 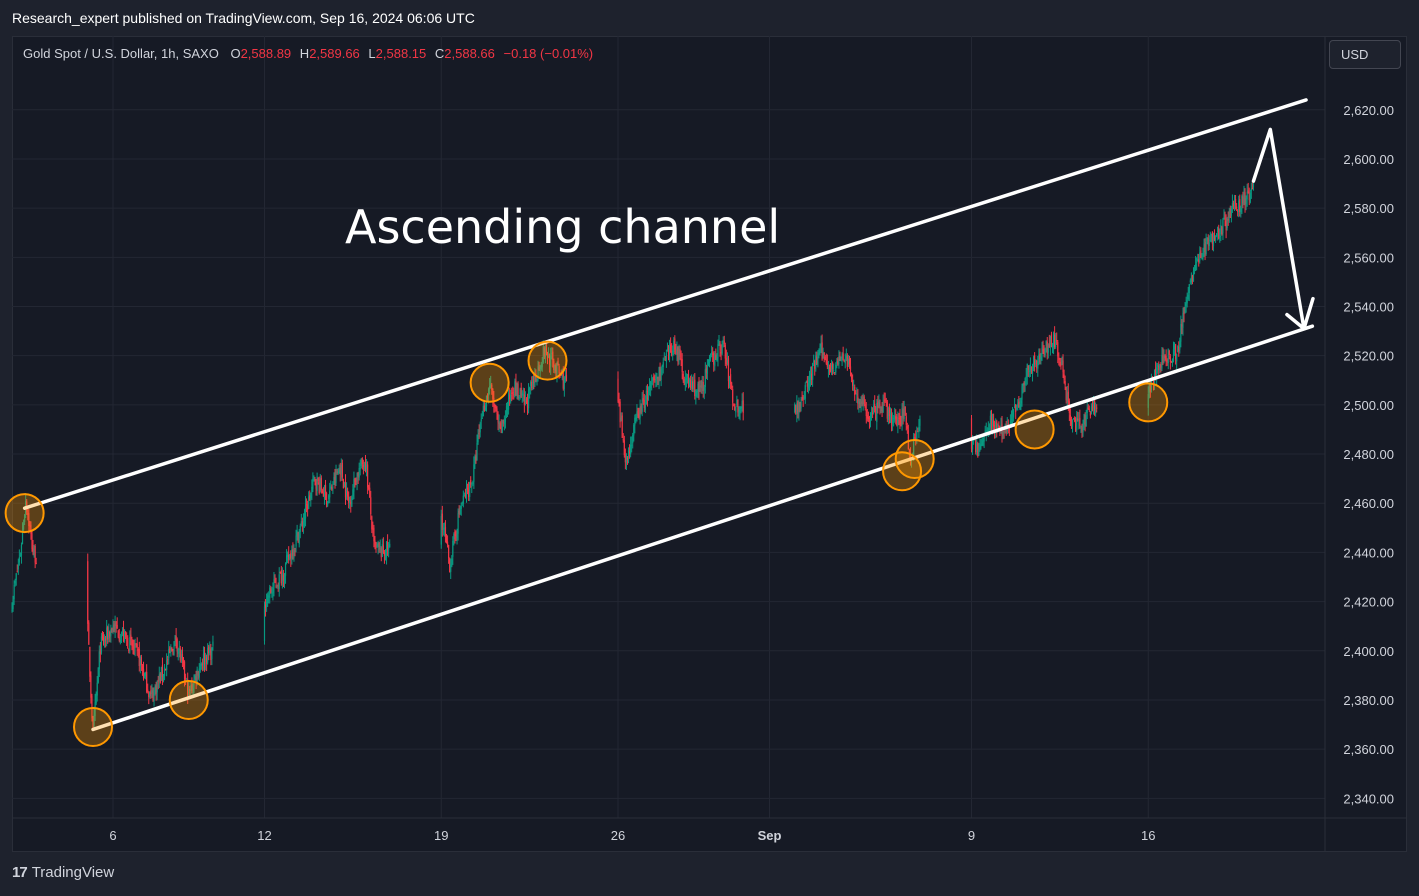 What do you see at coordinates (63, 872) in the screenshot?
I see `tradingview-footer: 17 TradingView` at bounding box center [63, 872].